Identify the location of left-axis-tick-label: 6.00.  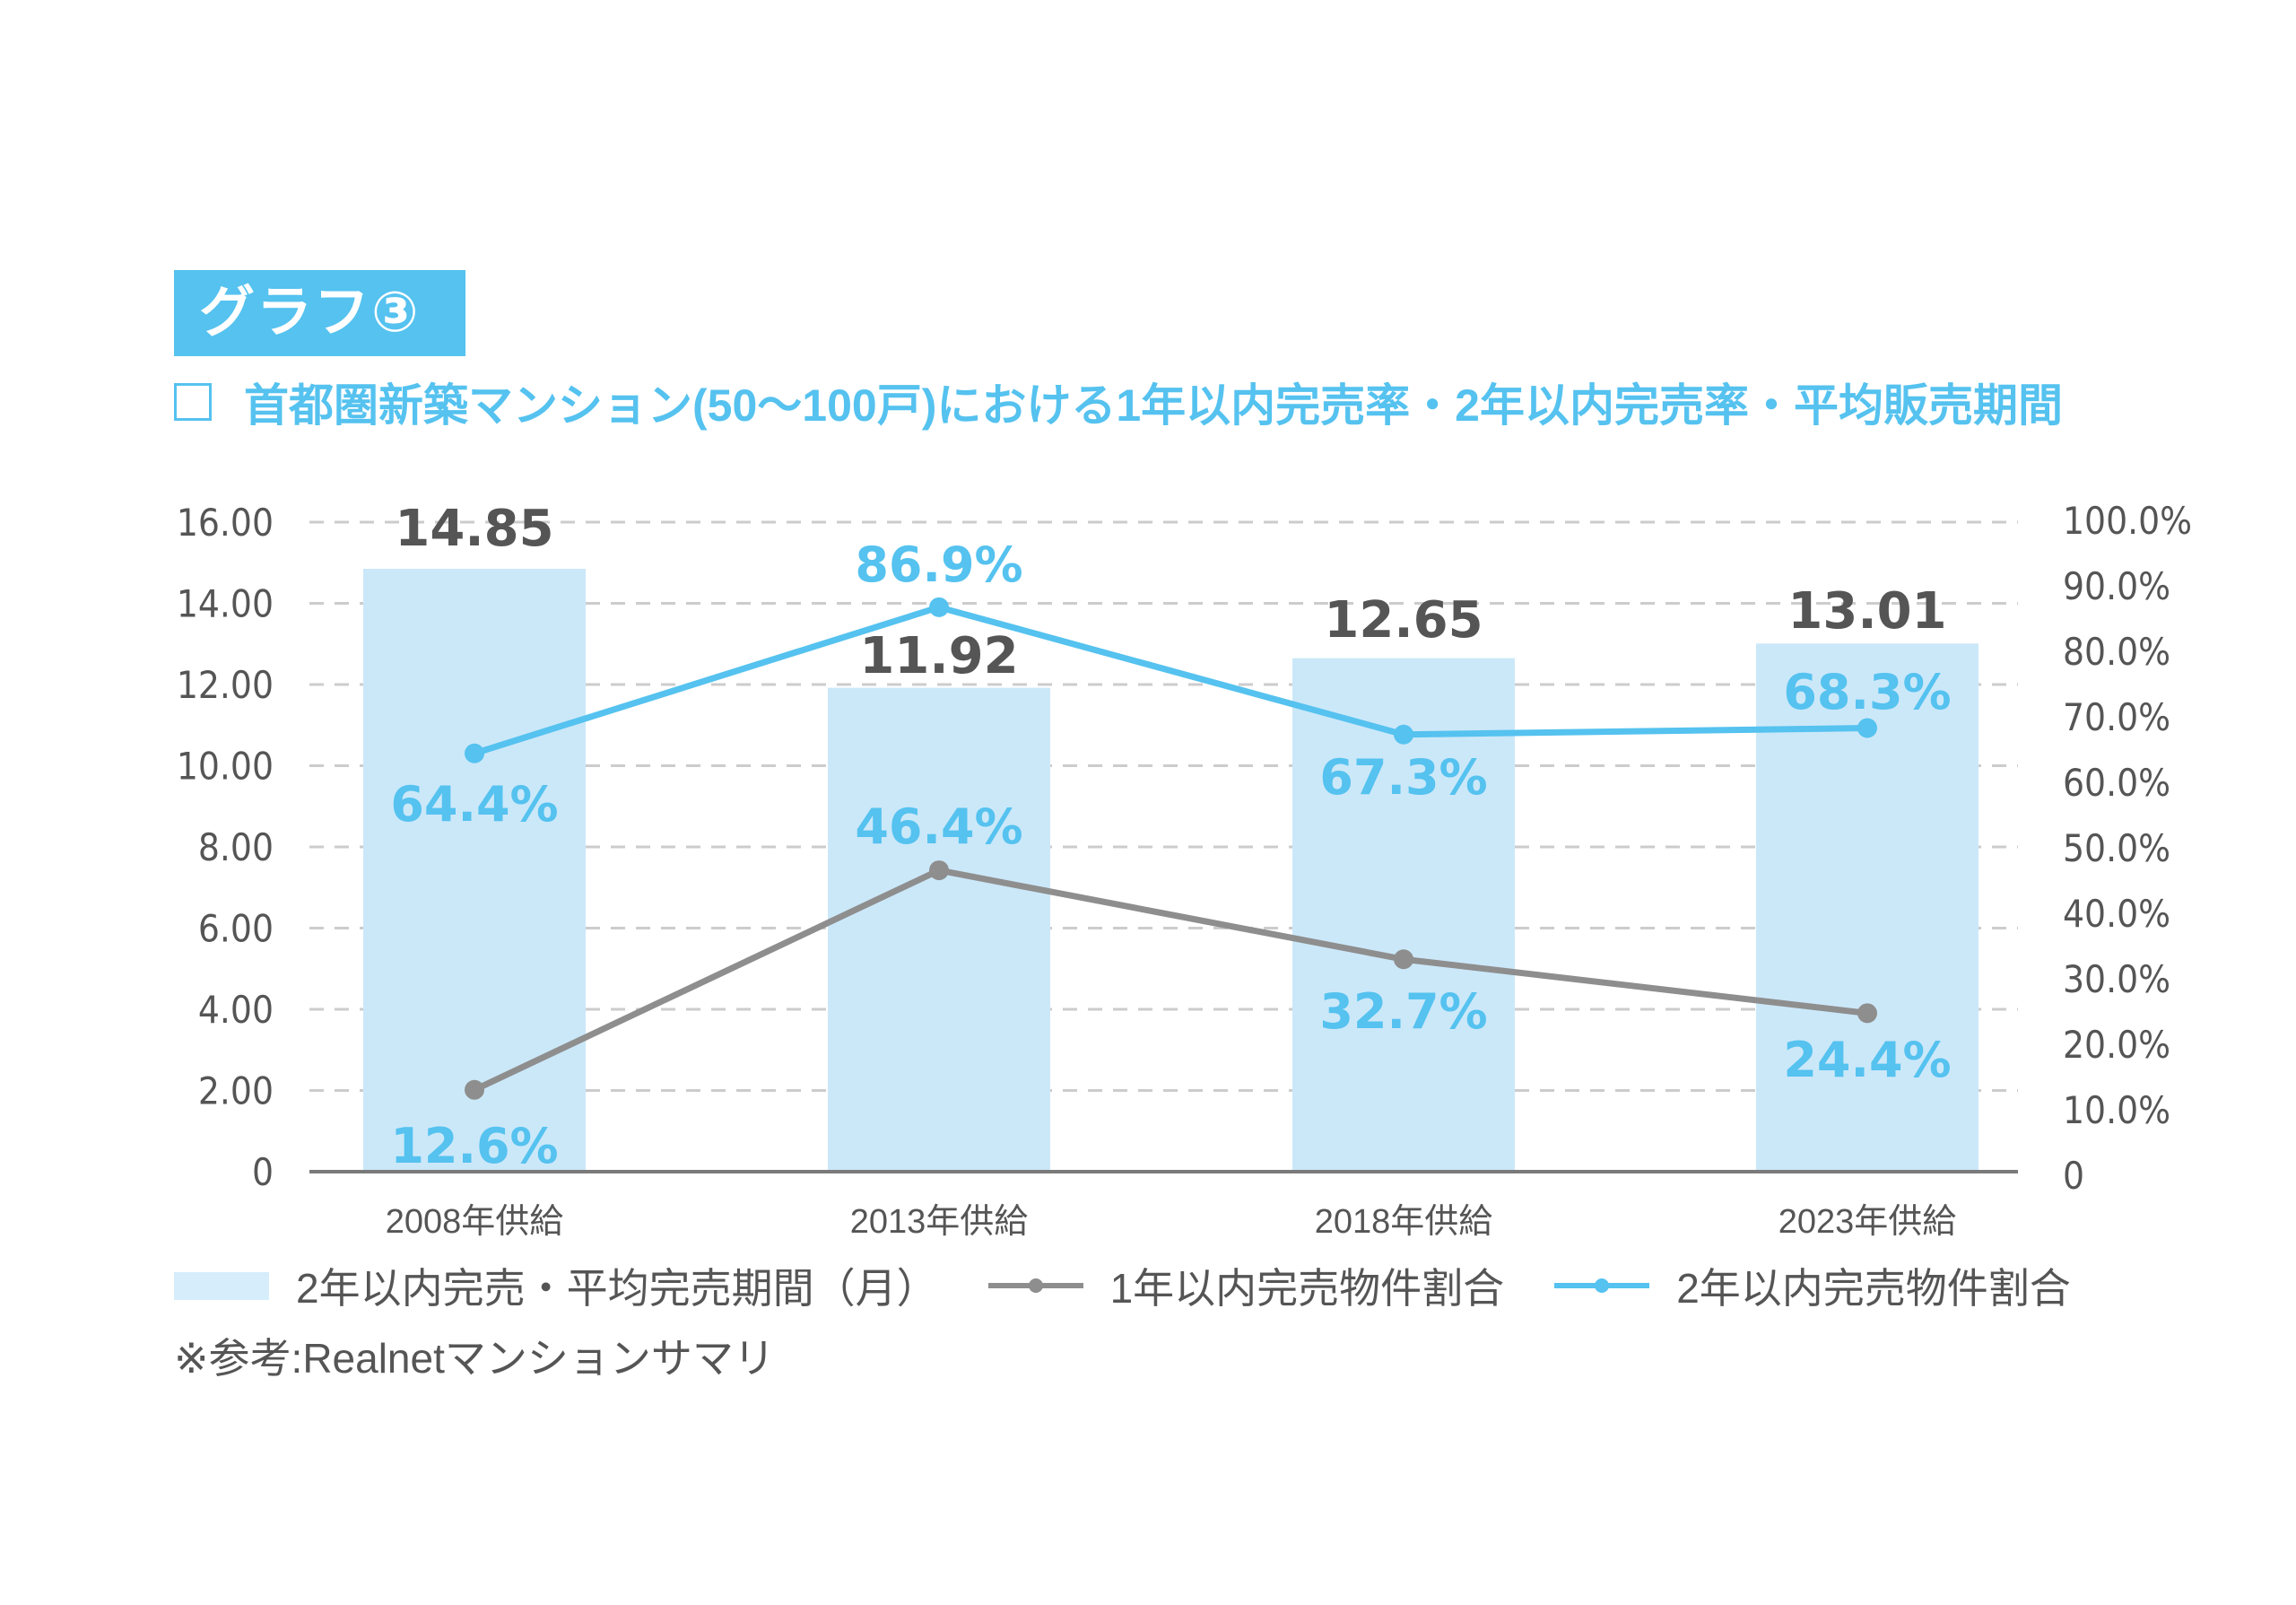
(236, 929).